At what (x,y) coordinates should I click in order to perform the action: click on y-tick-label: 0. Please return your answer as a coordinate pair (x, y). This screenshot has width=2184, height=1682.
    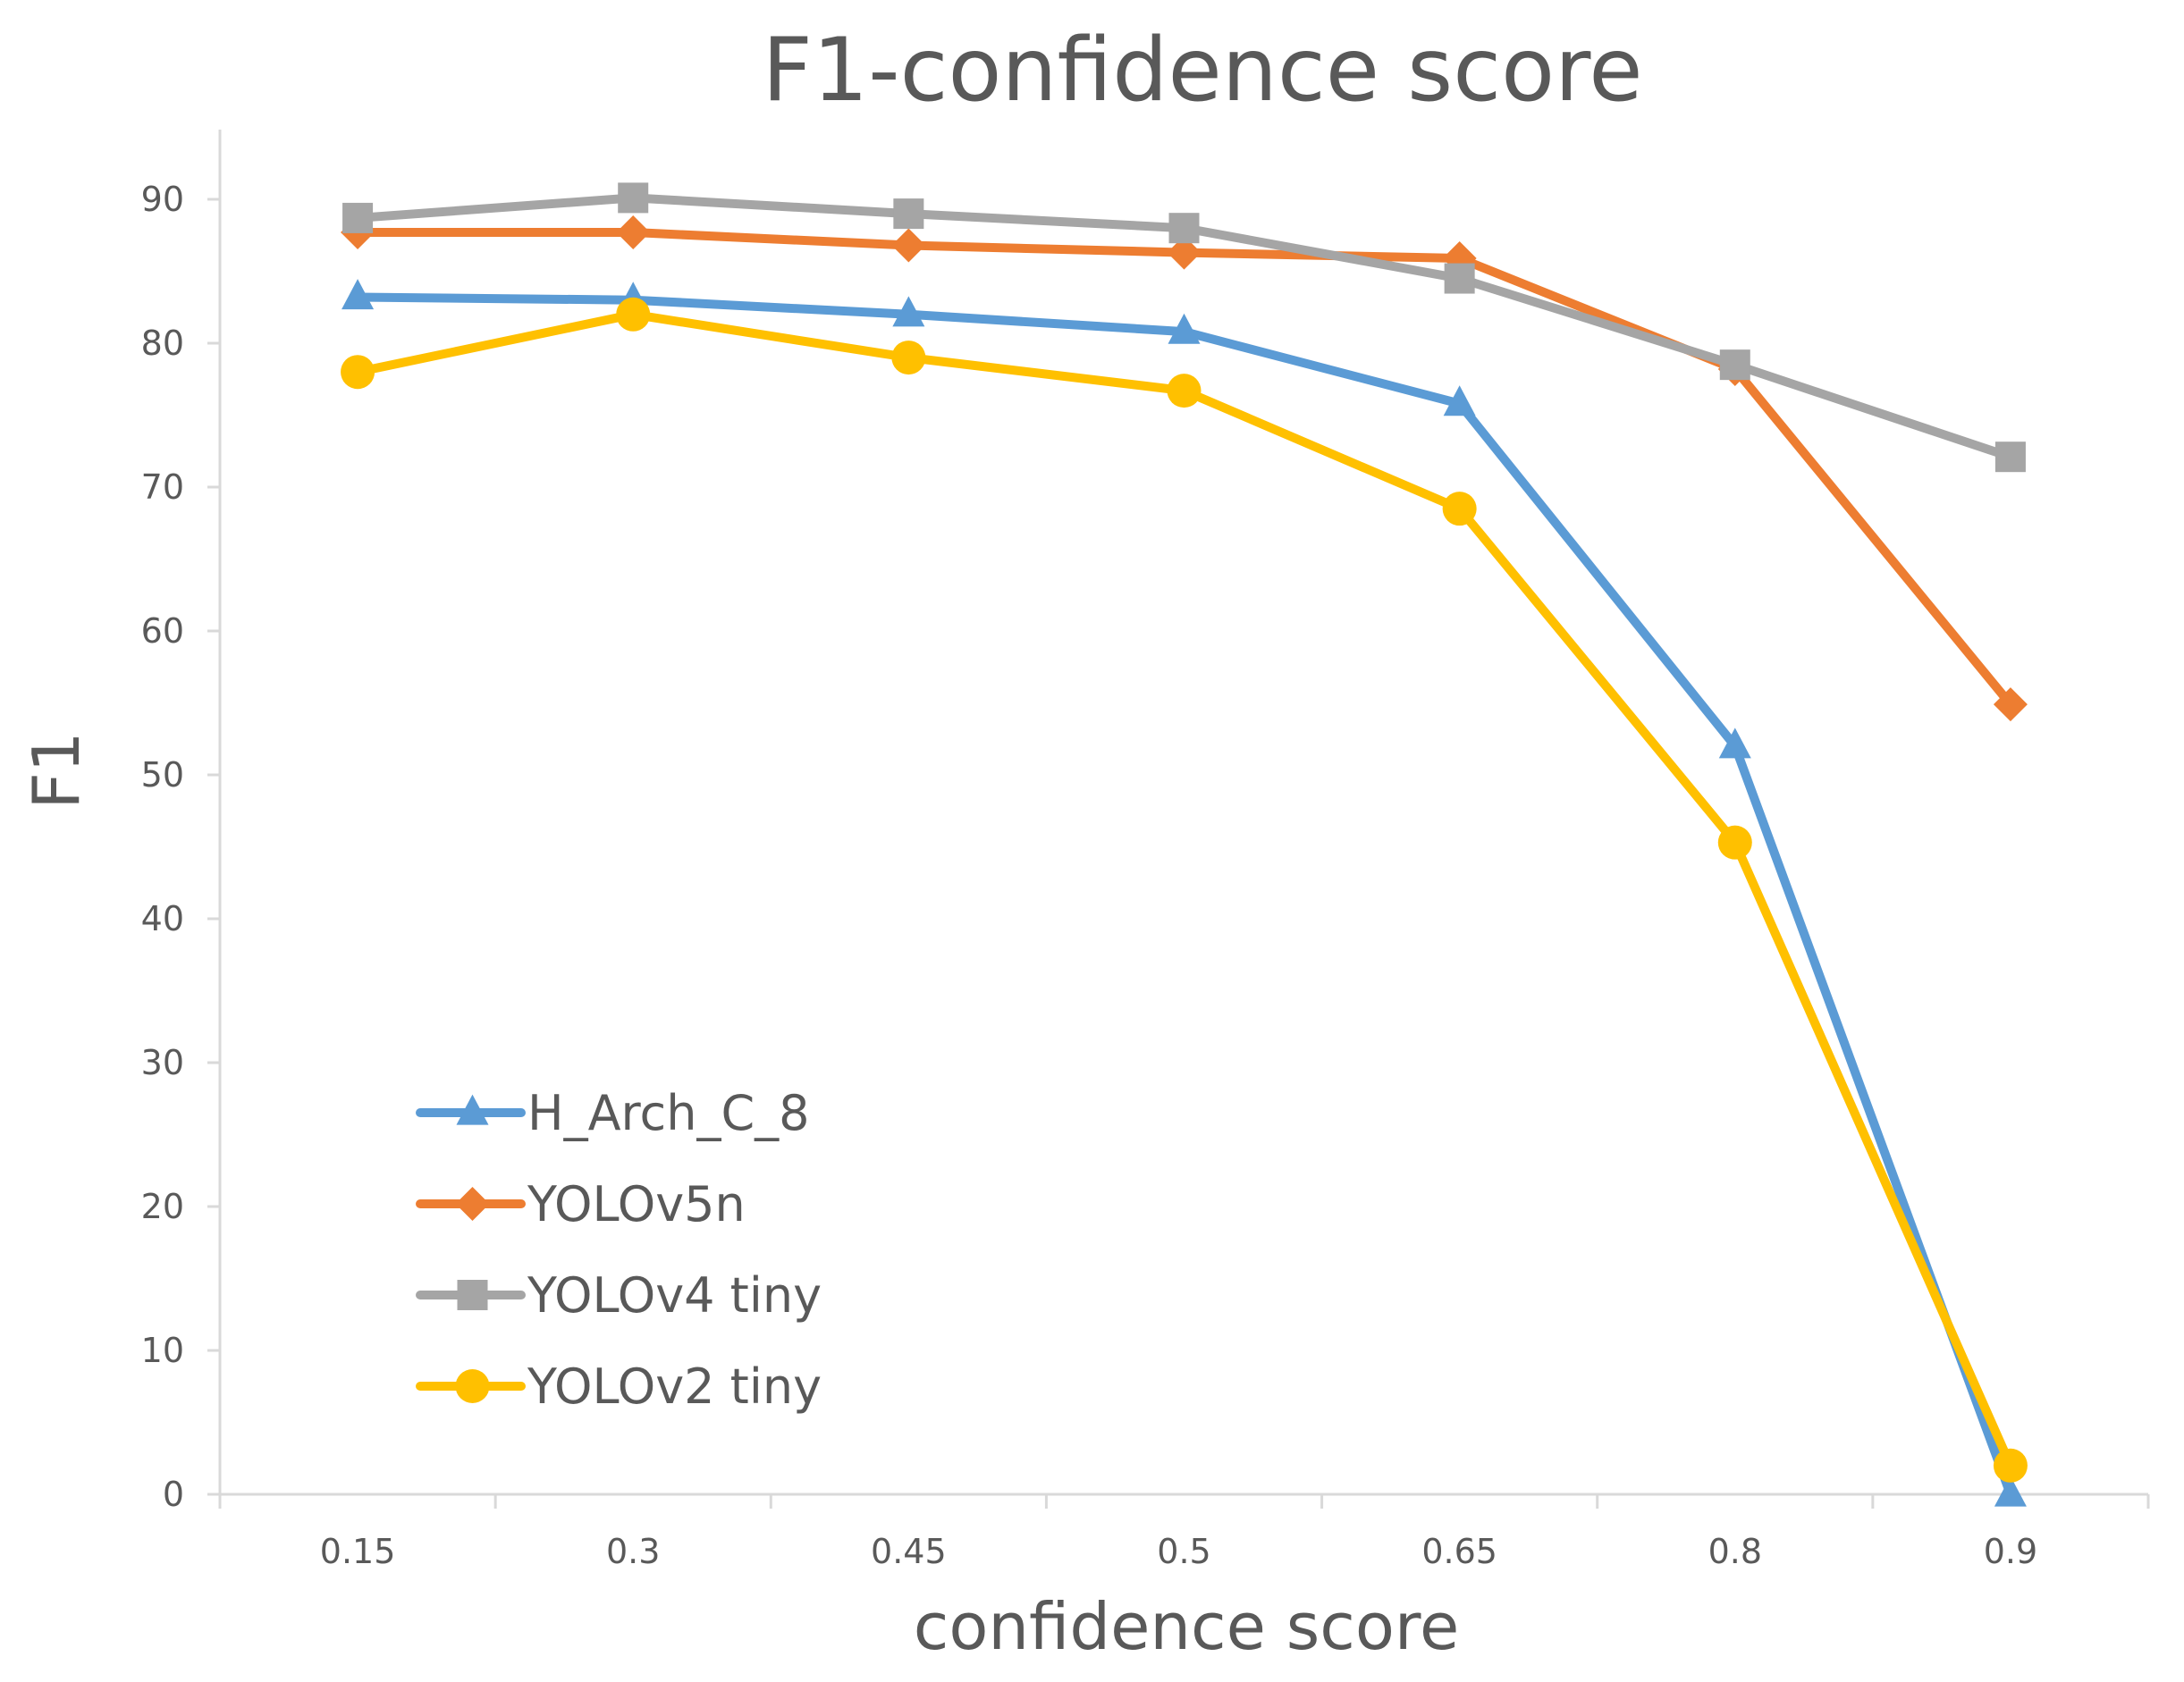
    Looking at the image, I should click on (173, 1495).